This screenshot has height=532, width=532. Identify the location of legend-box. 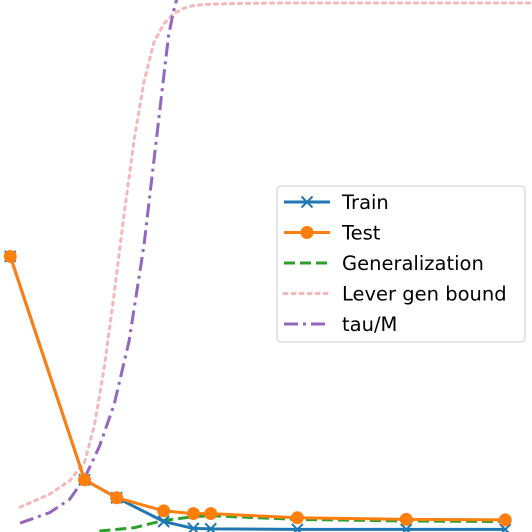
(401, 264).